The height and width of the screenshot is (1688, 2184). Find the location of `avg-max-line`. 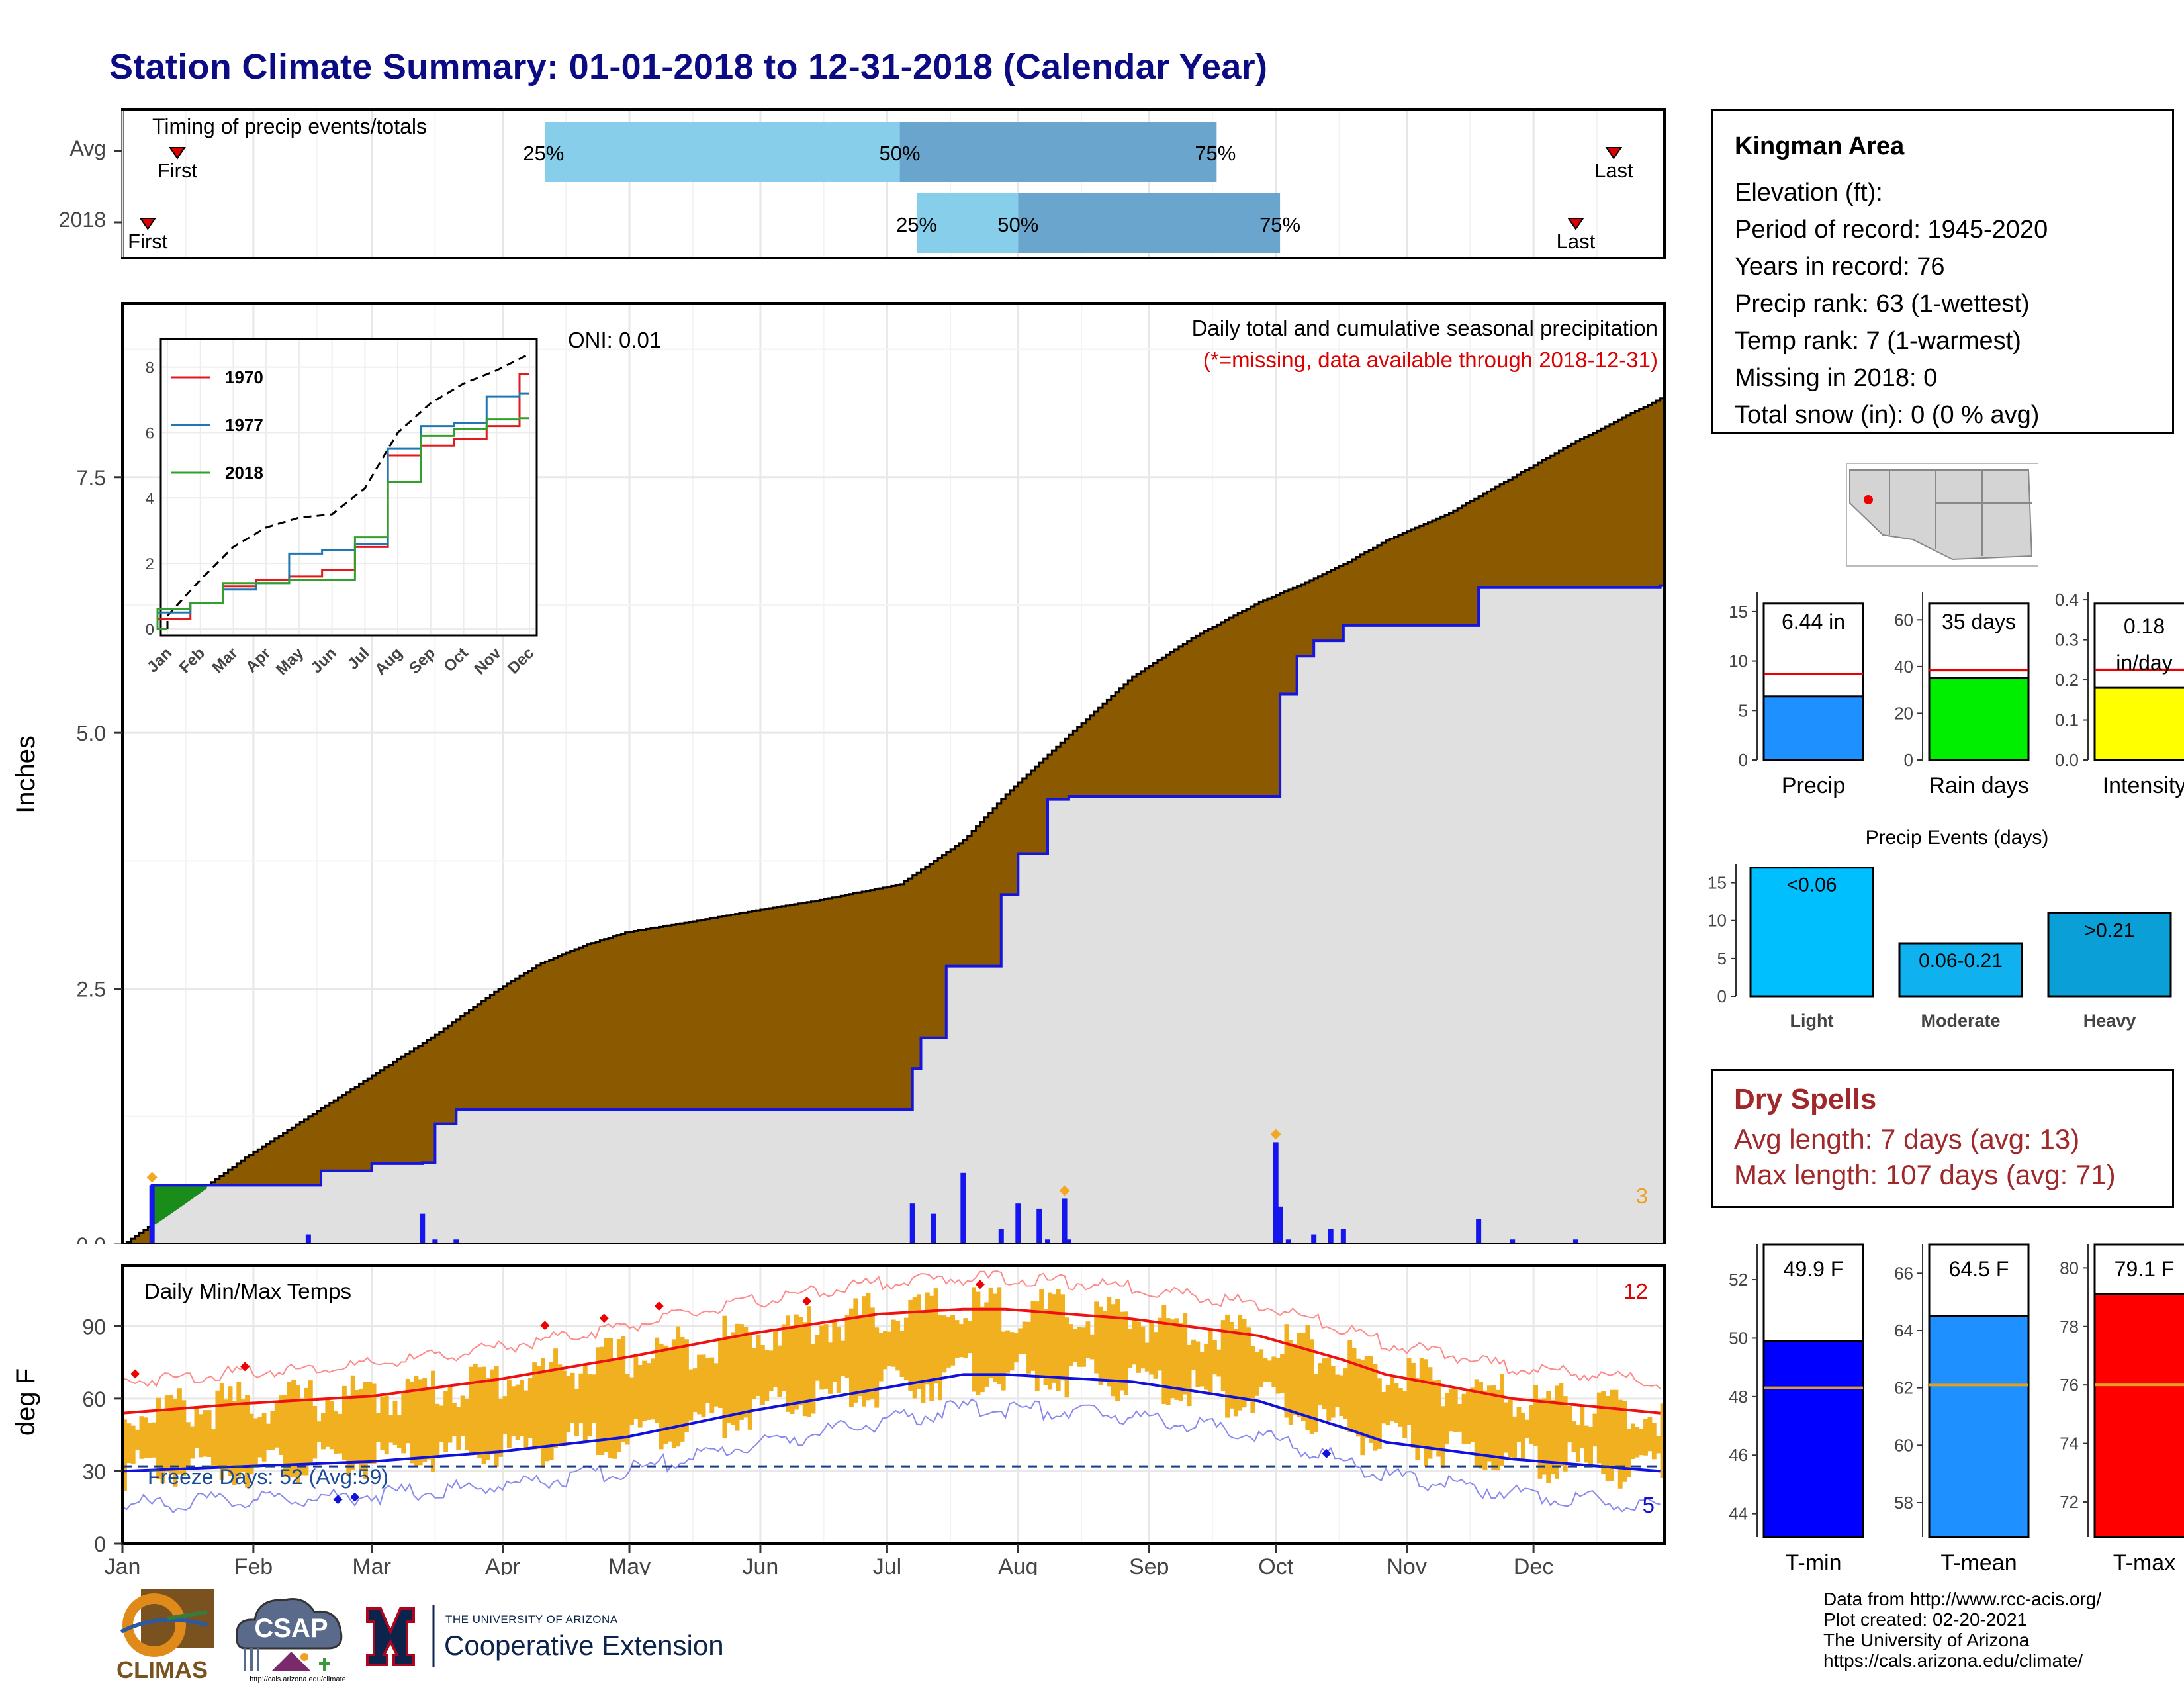

avg-max-line is located at coordinates (892, 1361).